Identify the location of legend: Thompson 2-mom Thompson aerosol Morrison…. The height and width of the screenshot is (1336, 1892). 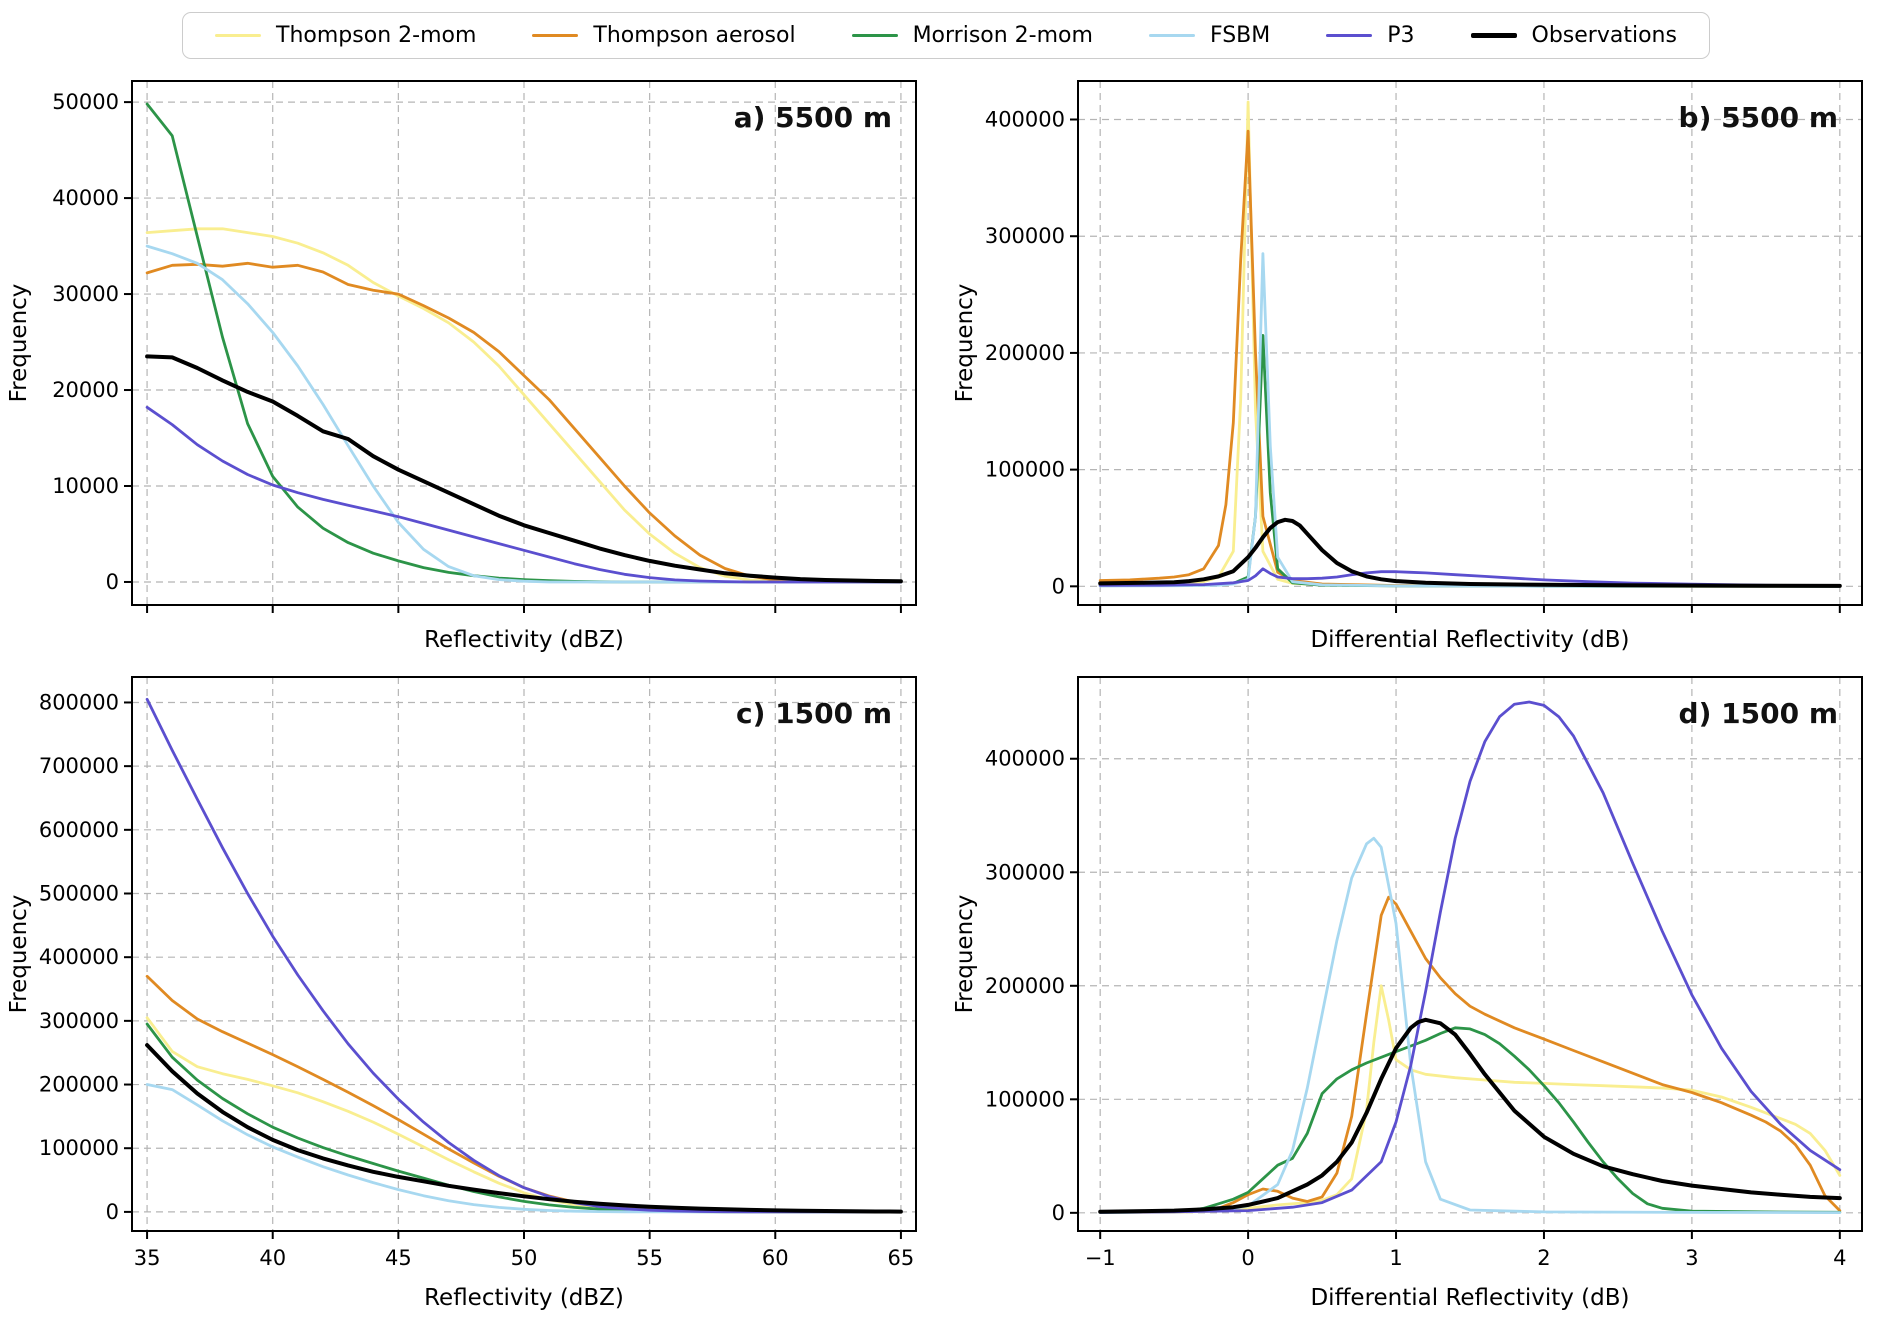
(946, 35).